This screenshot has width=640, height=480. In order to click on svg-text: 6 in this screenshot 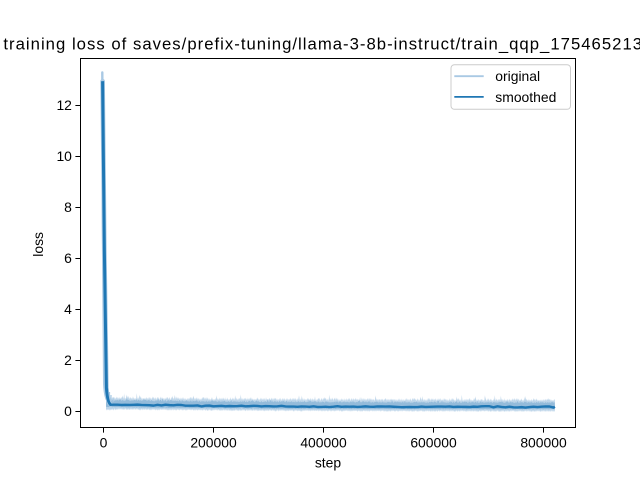, I will do `click(68, 258)`.